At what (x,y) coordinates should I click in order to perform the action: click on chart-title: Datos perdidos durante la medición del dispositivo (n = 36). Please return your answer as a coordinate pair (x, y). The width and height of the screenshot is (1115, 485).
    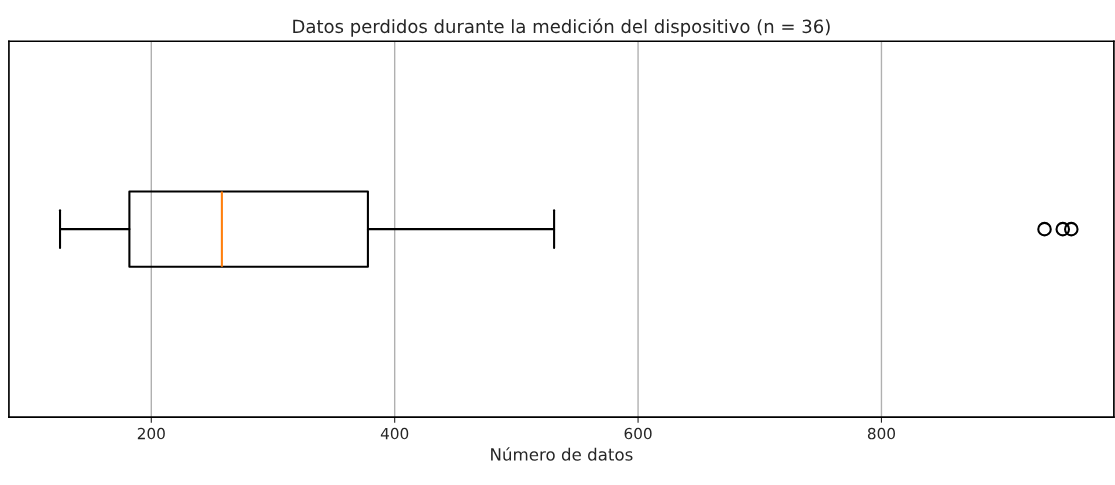
    Looking at the image, I should click on (561, 27).